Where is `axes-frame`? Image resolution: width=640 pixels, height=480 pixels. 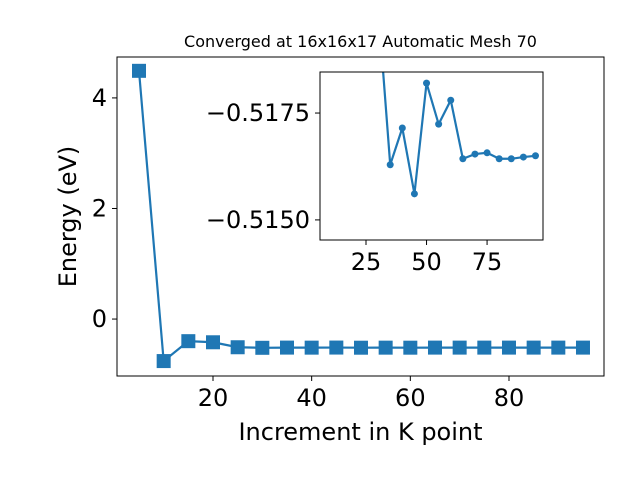
axes-frame is located at coordinates (431, 156).